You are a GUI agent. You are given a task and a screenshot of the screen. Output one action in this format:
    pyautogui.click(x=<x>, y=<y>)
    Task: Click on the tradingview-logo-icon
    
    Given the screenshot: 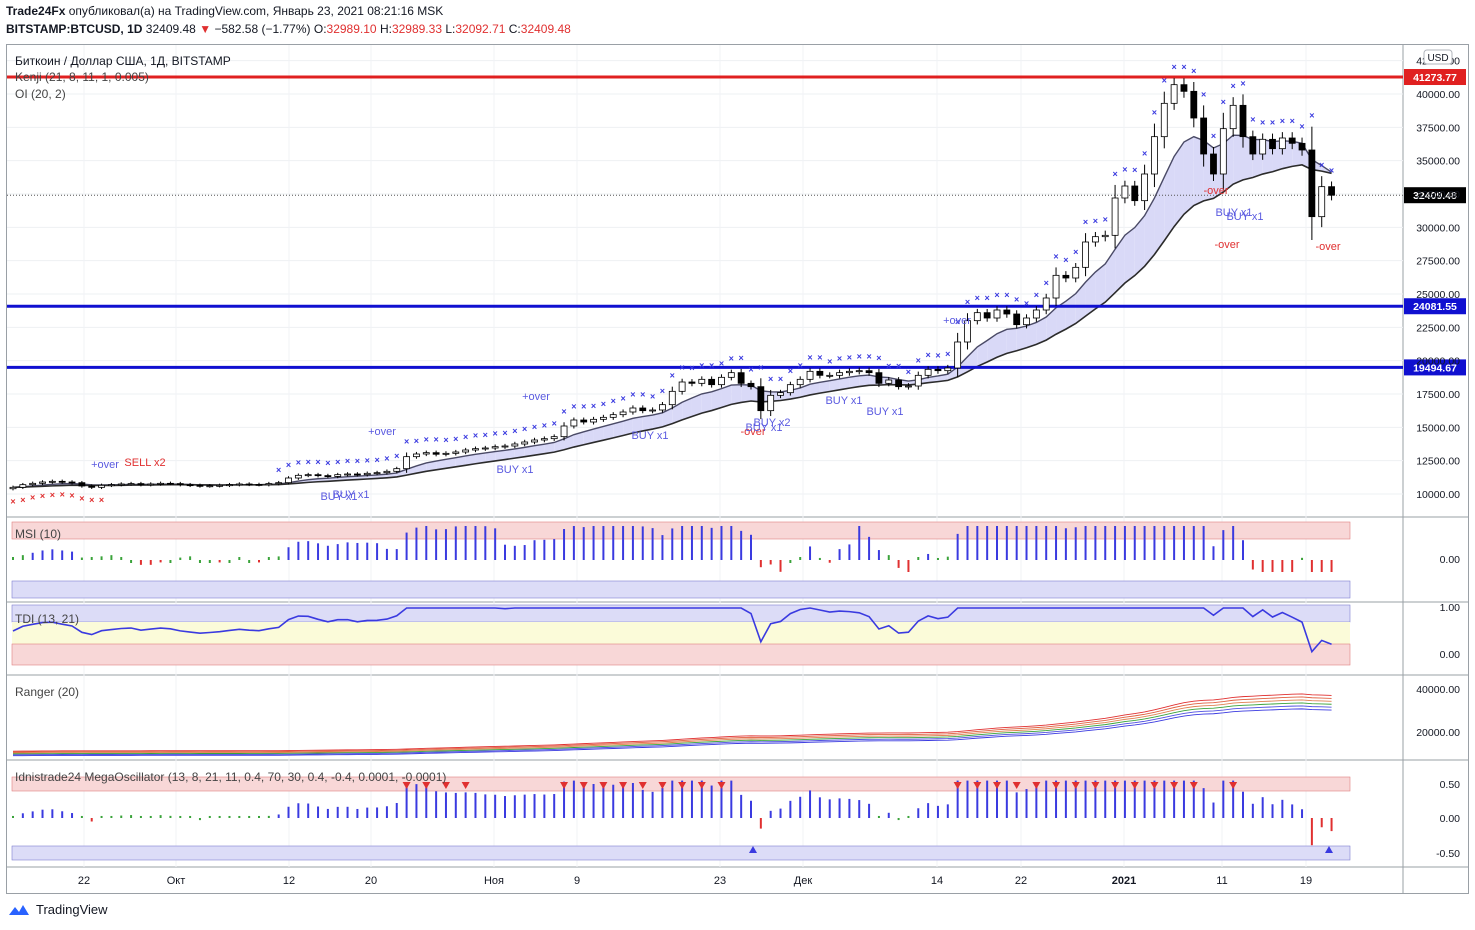 What is the action you would take?
    pyautogui.click(x=19, y=909)
    